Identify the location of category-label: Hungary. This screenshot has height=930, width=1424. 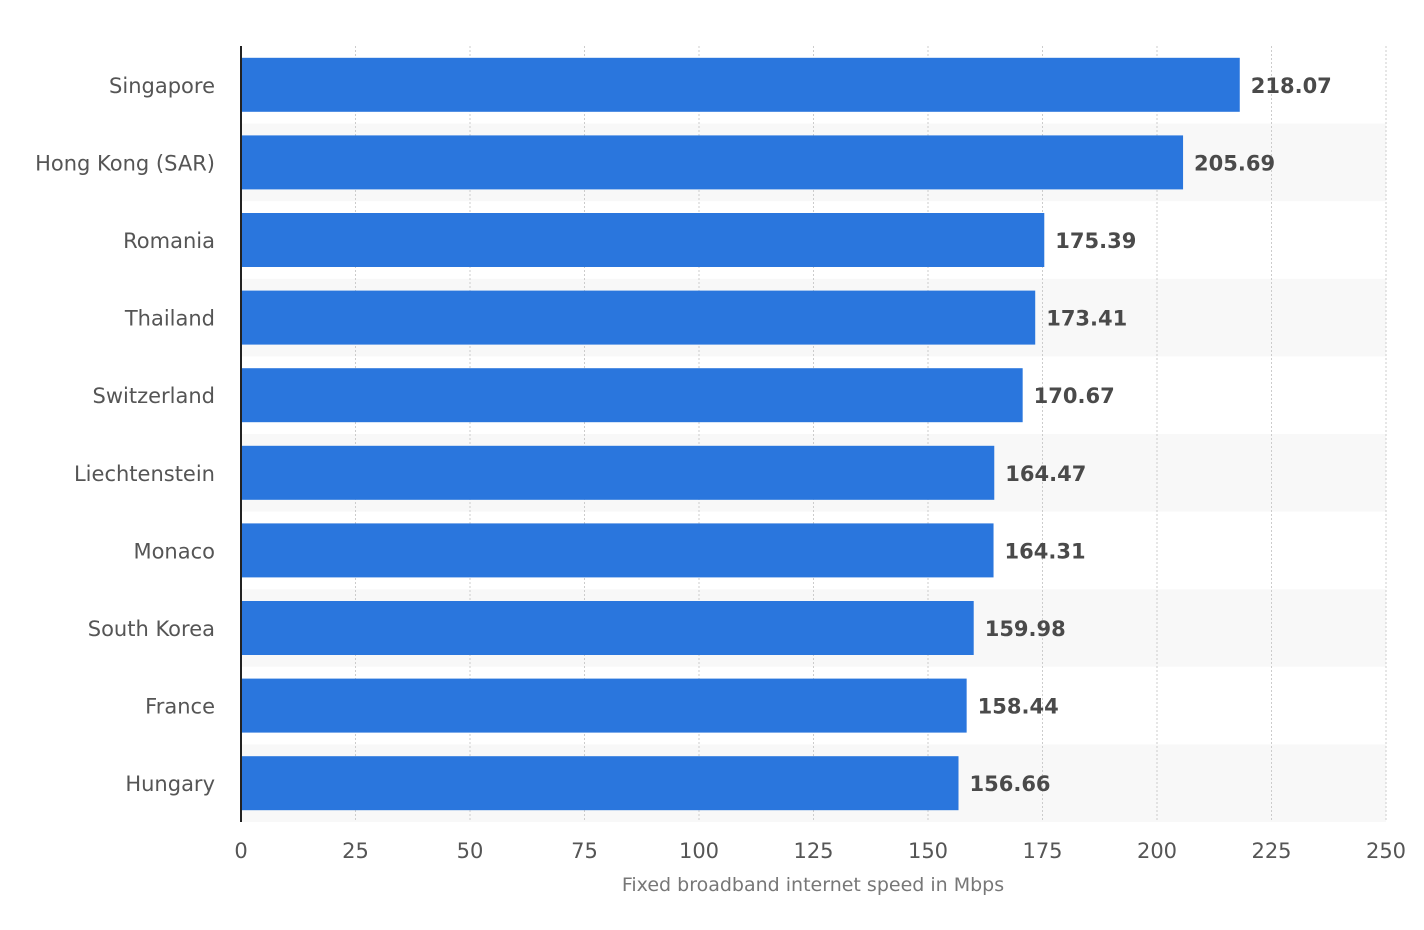
(170, 784).